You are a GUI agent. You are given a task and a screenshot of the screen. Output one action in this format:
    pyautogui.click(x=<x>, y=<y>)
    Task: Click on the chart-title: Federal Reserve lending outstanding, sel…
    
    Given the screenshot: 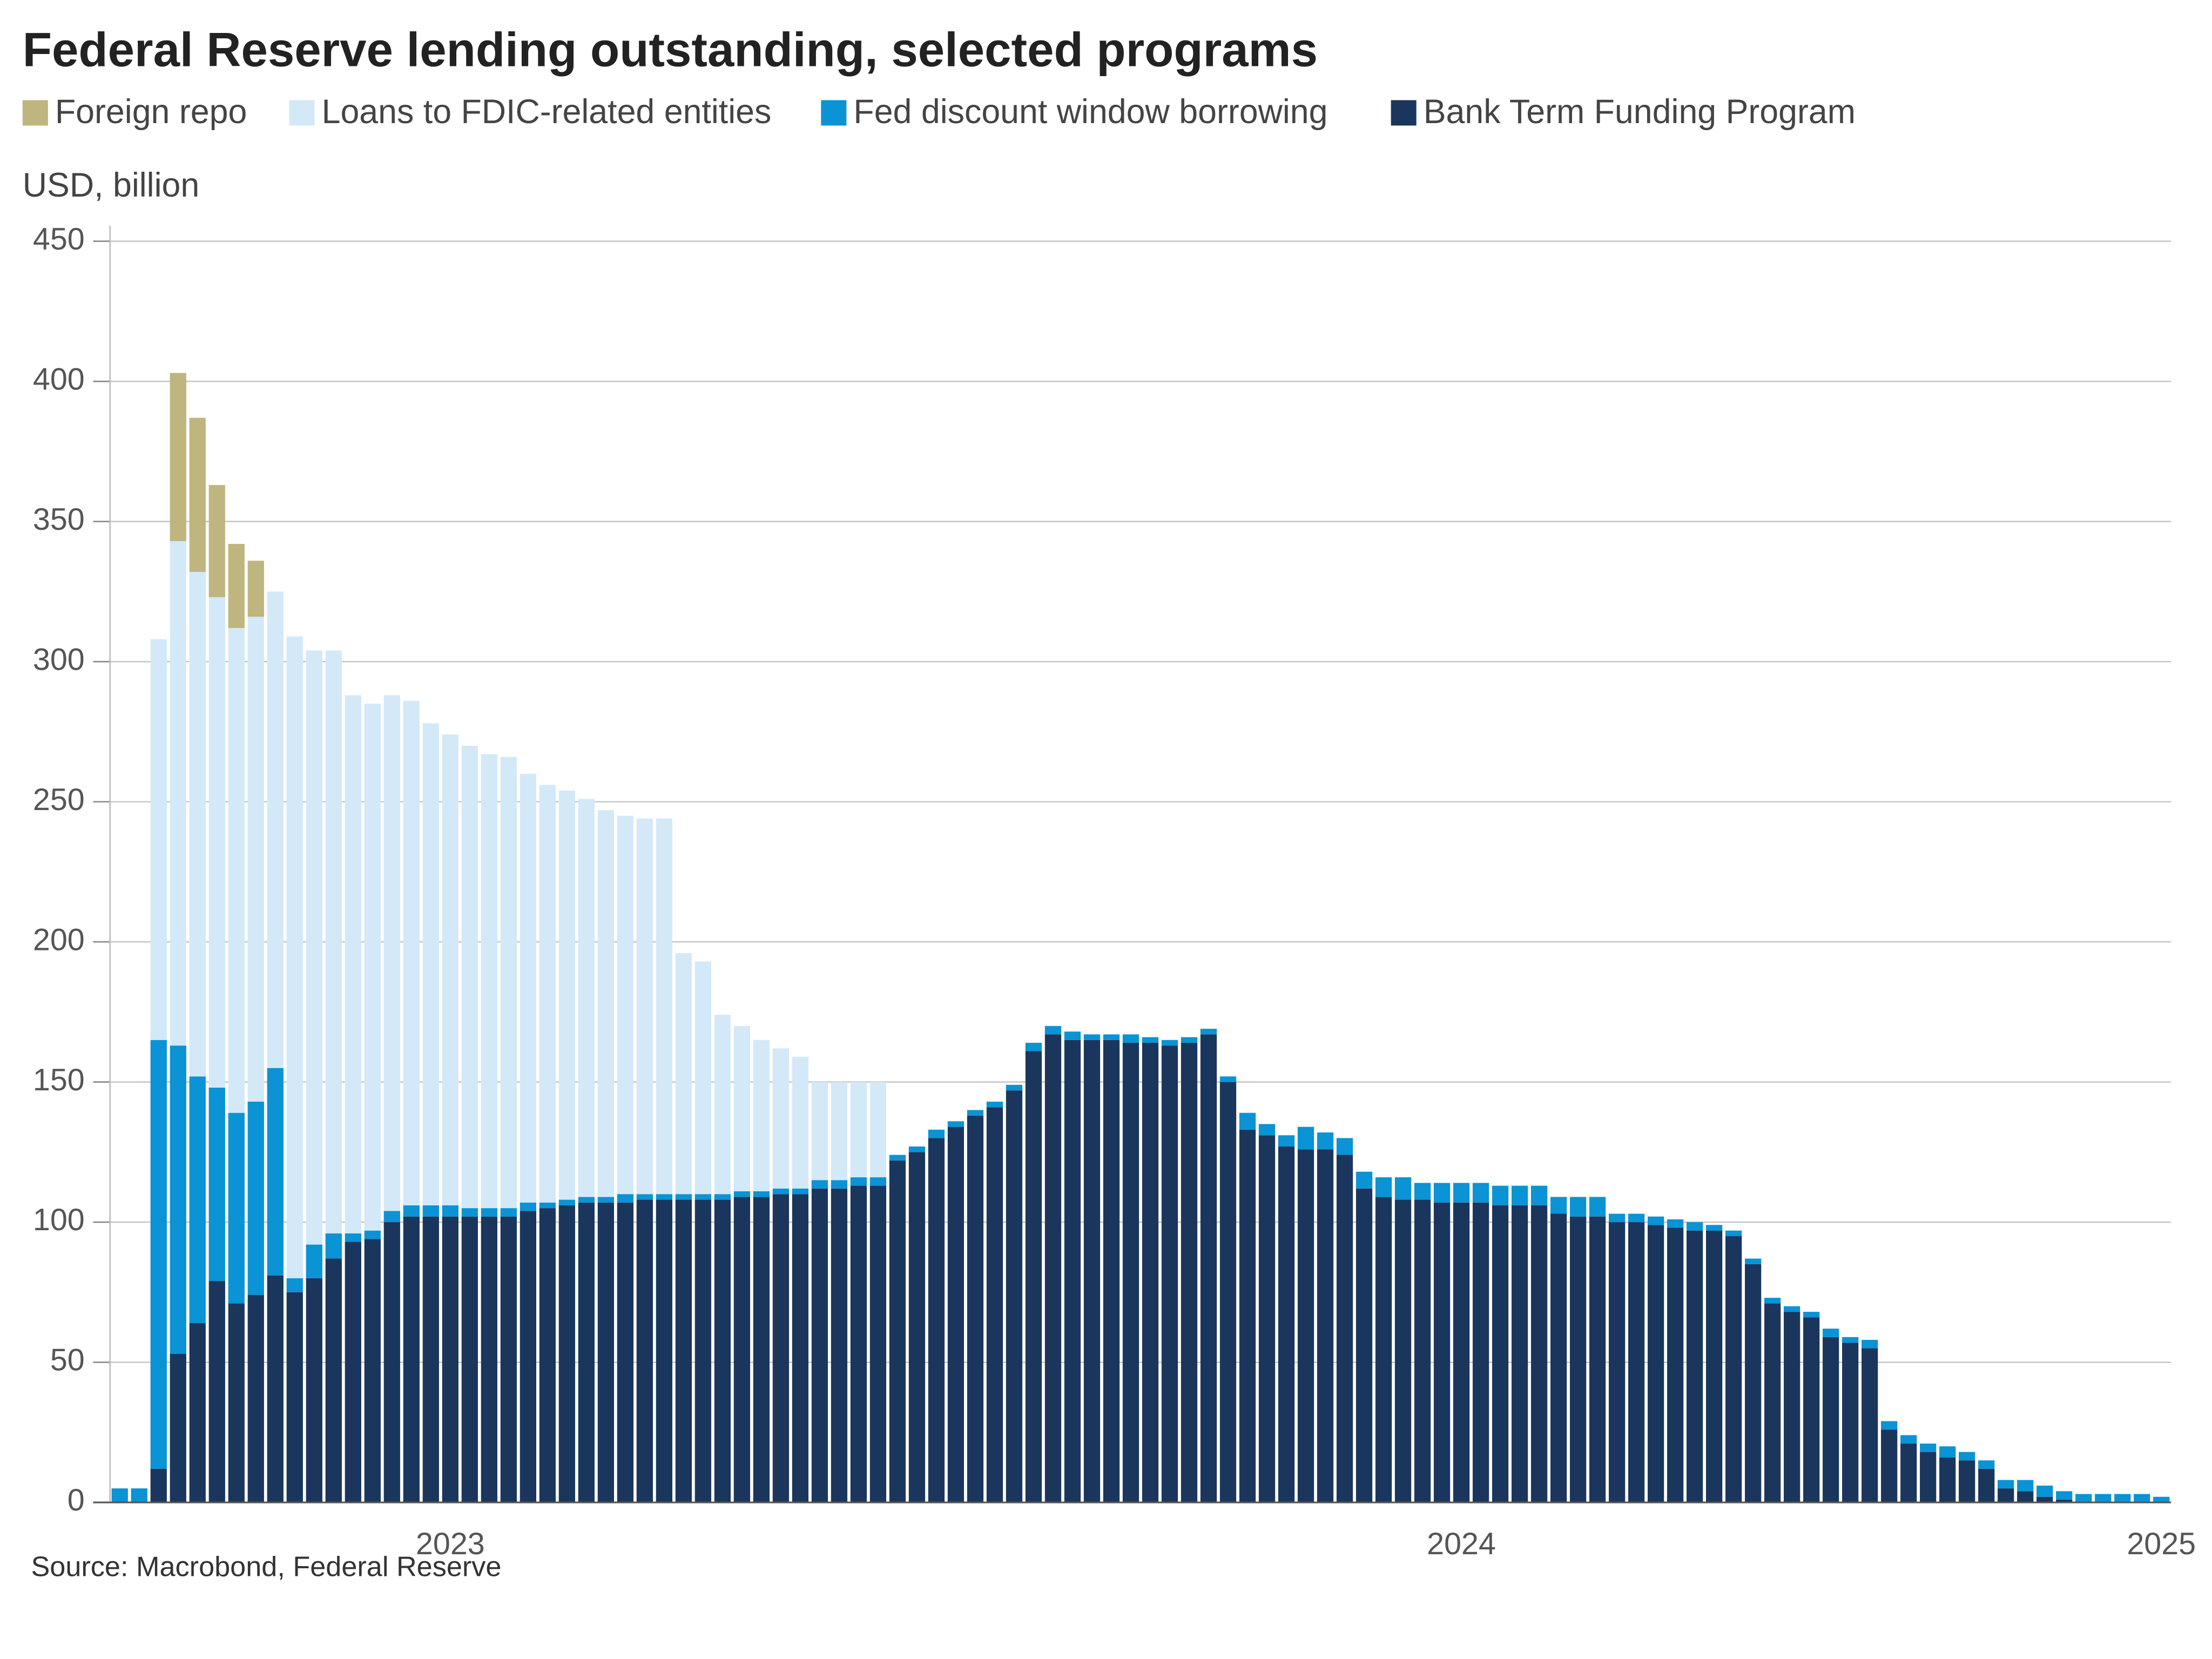 What is the action you would take?
    pyautogui.click(x=670, y=50)
    